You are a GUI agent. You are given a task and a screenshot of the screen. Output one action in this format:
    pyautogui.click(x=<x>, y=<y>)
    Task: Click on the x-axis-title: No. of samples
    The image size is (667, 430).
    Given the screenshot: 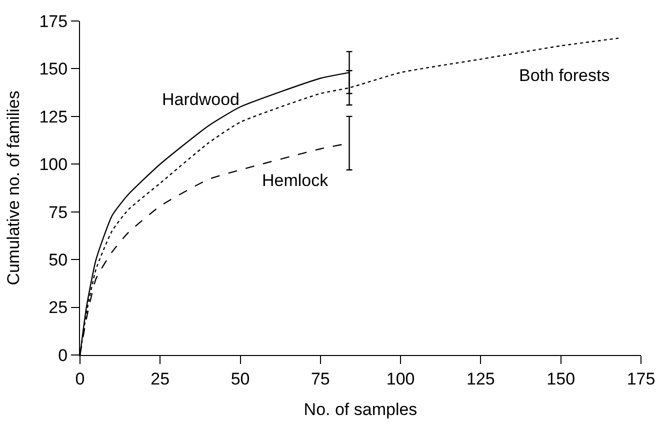 What is the action you would take?
    pyautogui.click(x=361, y=409)
    